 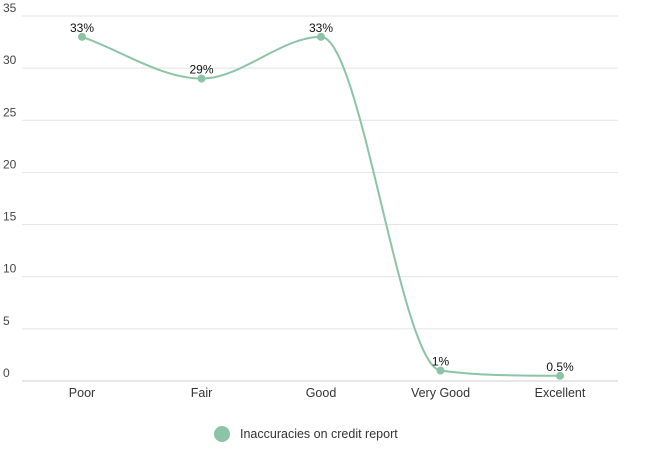 What do you see at coordinates (10, 269) in the screenshot?
I see `y-tick-label: 10` at bounding box center [10, 269].